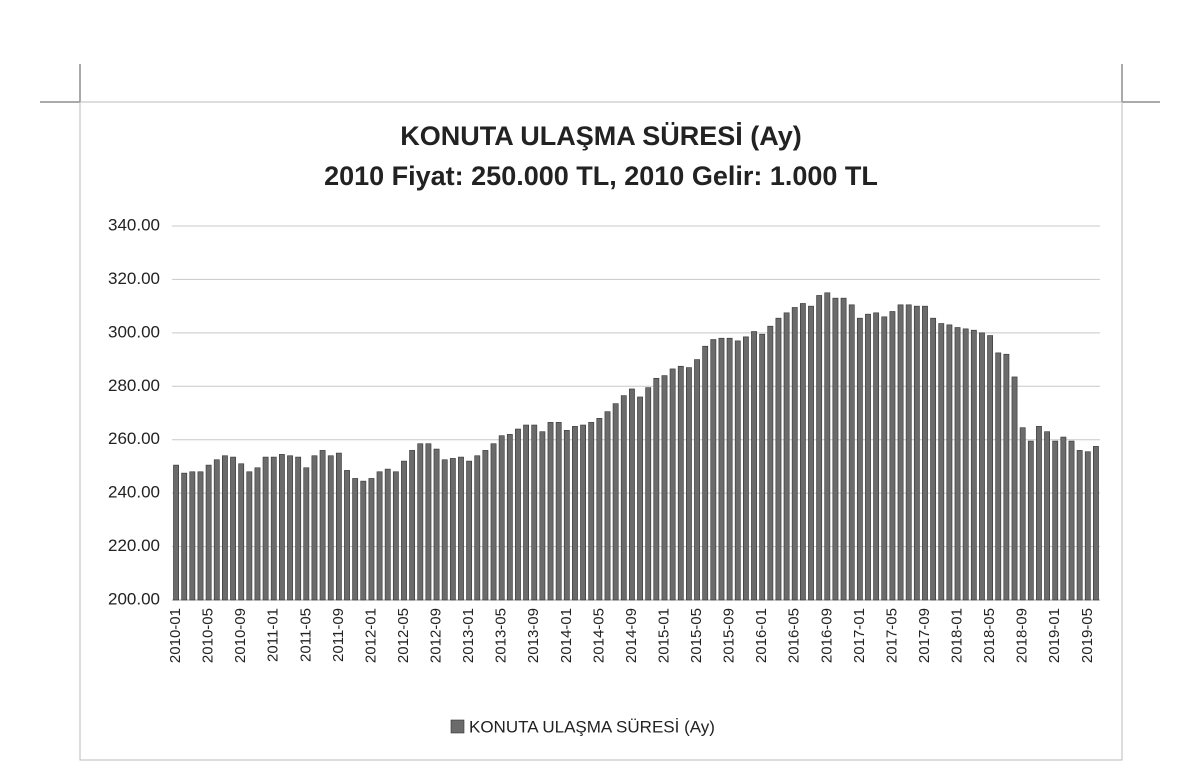  I want to click on x-tick-label: 2015-09, so click(729, 635).